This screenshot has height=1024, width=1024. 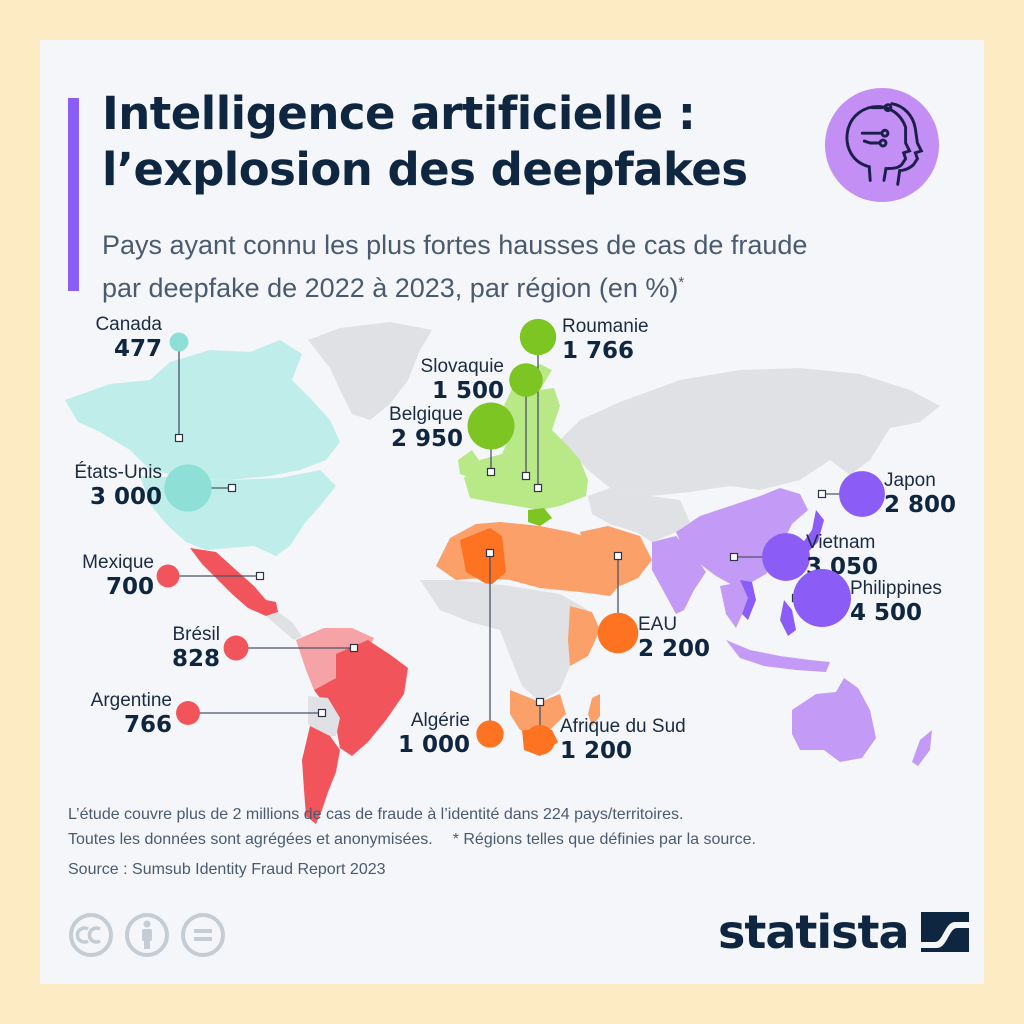 I want to click on country-label: Brésil, so click(x=196, y=634).